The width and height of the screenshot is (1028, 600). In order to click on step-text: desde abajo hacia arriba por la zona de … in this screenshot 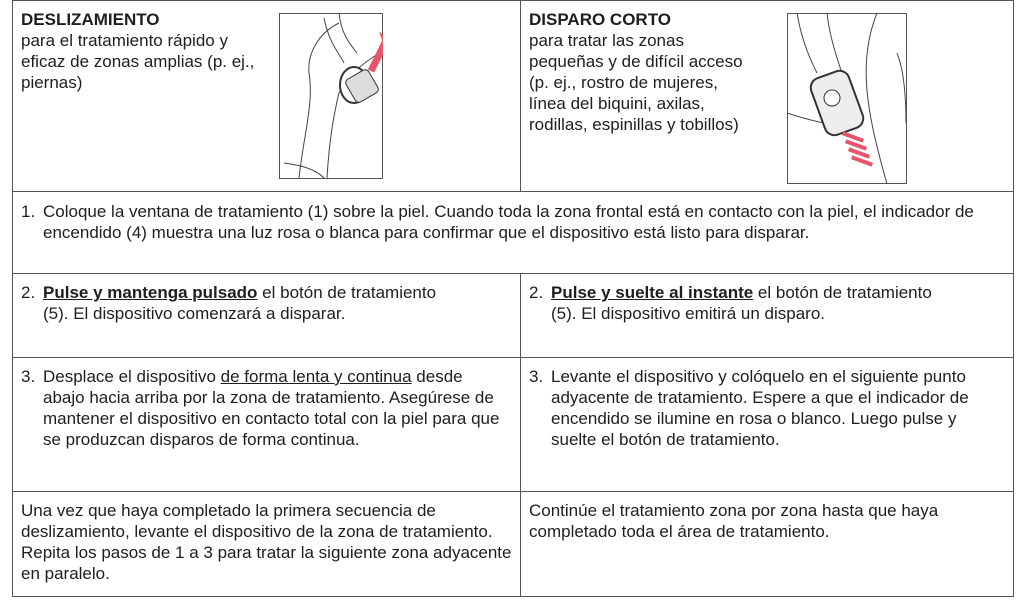, I will do `click(271, 408)`.